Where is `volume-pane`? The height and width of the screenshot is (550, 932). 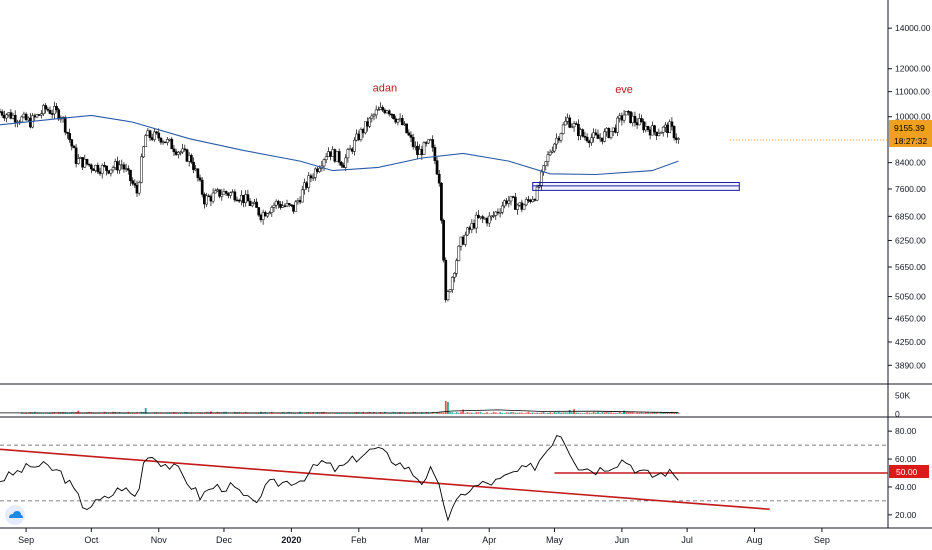
volume-pane is located at coordinates (340, 407).